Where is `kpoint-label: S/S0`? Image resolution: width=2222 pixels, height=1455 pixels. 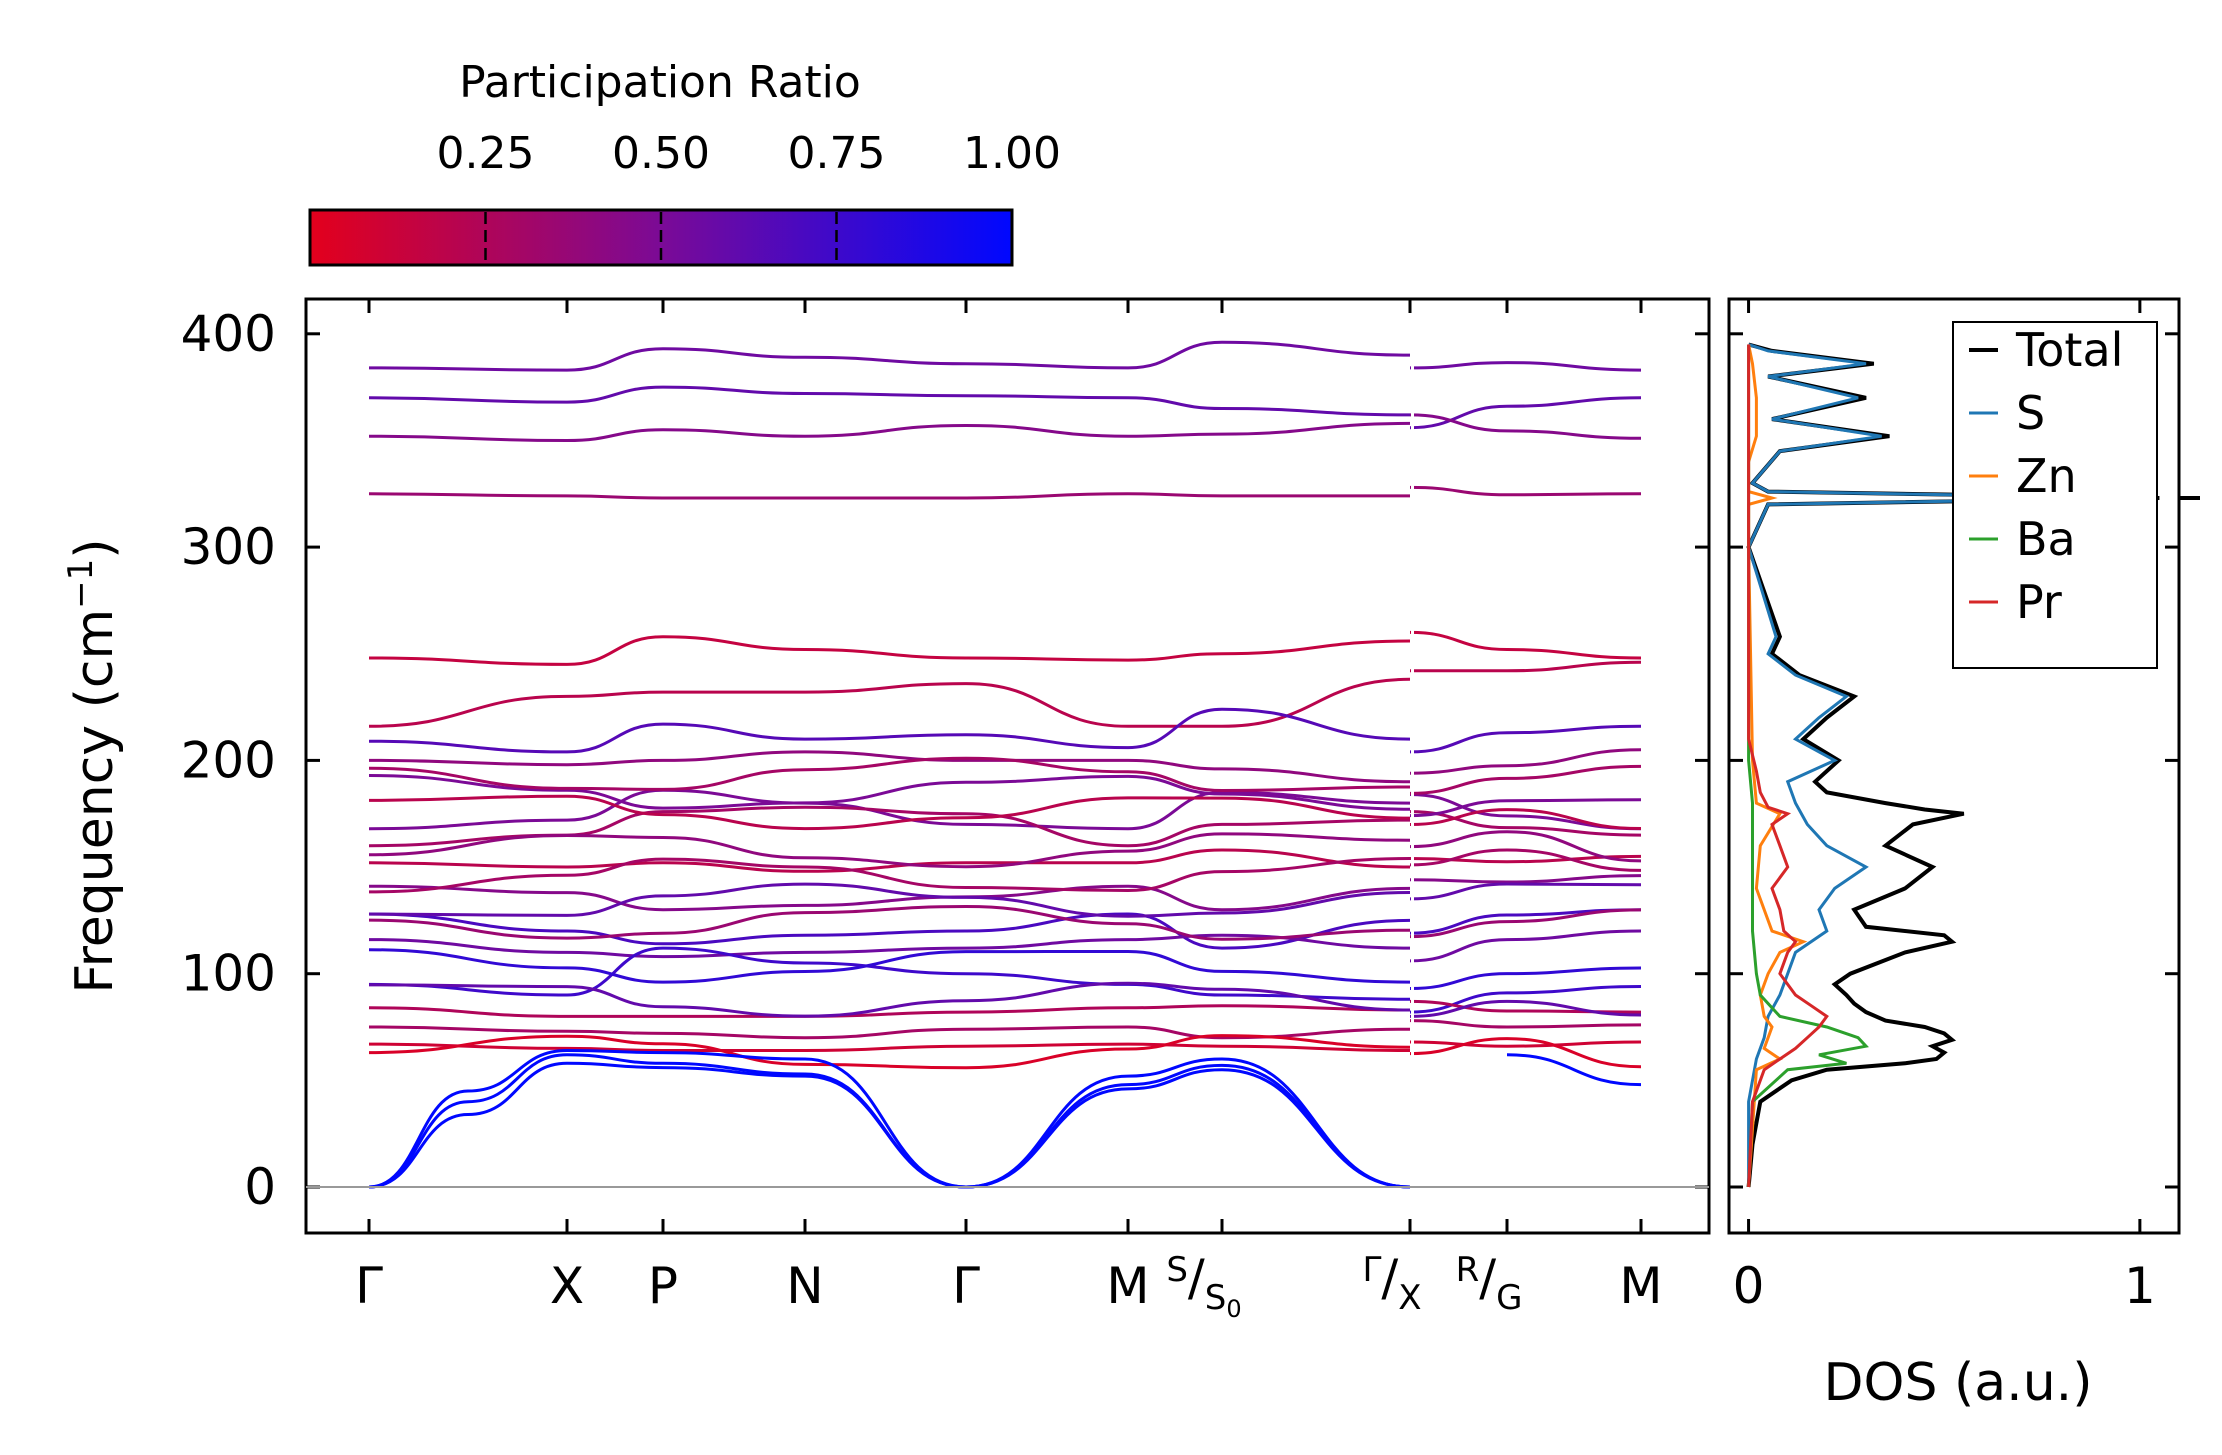 kpoint-label: S/S0 is located at coordinates (1203, 1286).